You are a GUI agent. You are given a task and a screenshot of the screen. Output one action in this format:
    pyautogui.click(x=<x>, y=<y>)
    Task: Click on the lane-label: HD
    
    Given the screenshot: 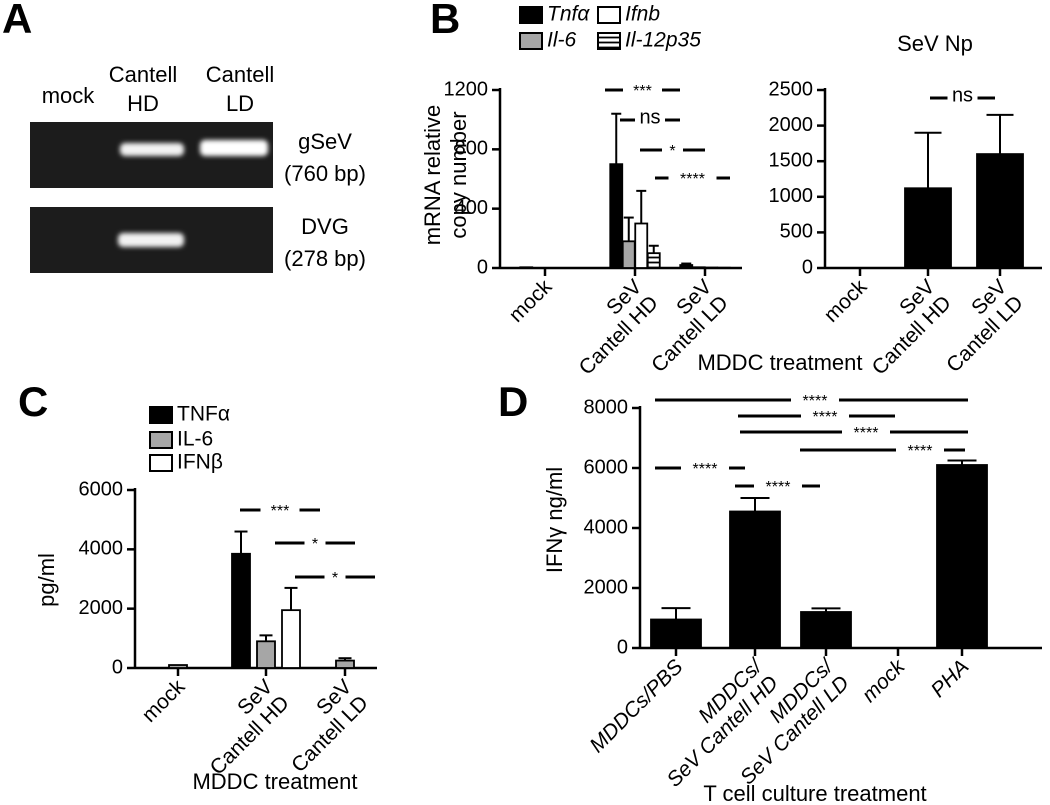 What is the action you would take?
    pyautogui.click(x=143, y=103)
    